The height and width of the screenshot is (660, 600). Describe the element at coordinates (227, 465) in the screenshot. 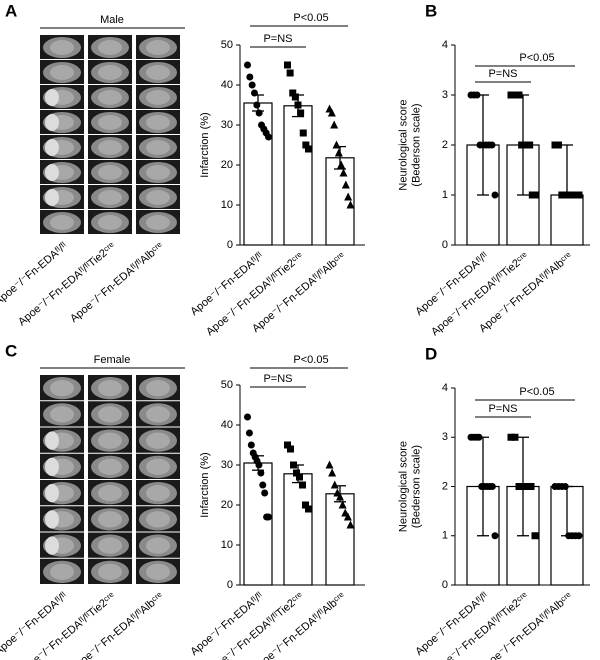

I see `y-tick-label: 30` at that location.